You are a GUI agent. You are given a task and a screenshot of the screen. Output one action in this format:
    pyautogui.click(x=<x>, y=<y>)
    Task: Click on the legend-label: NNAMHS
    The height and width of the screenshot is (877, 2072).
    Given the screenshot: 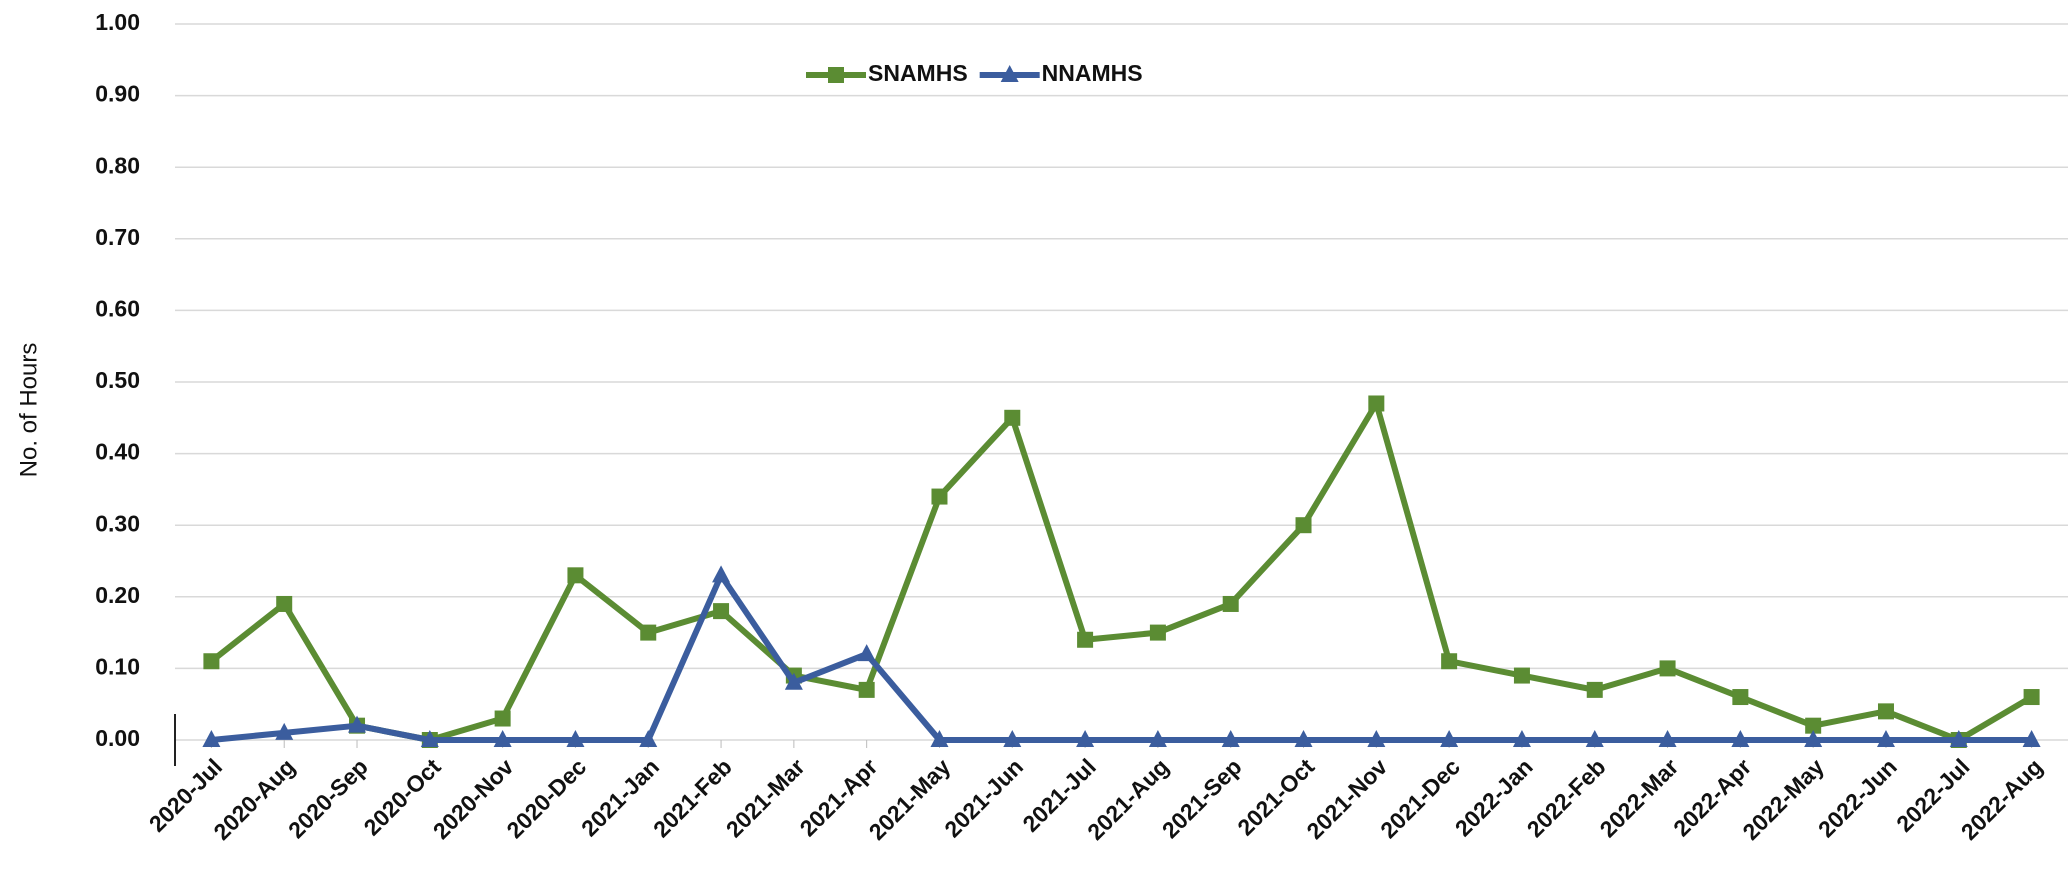 What is the action you would take?
    pyautogui.click(x=1092, y=73)
    